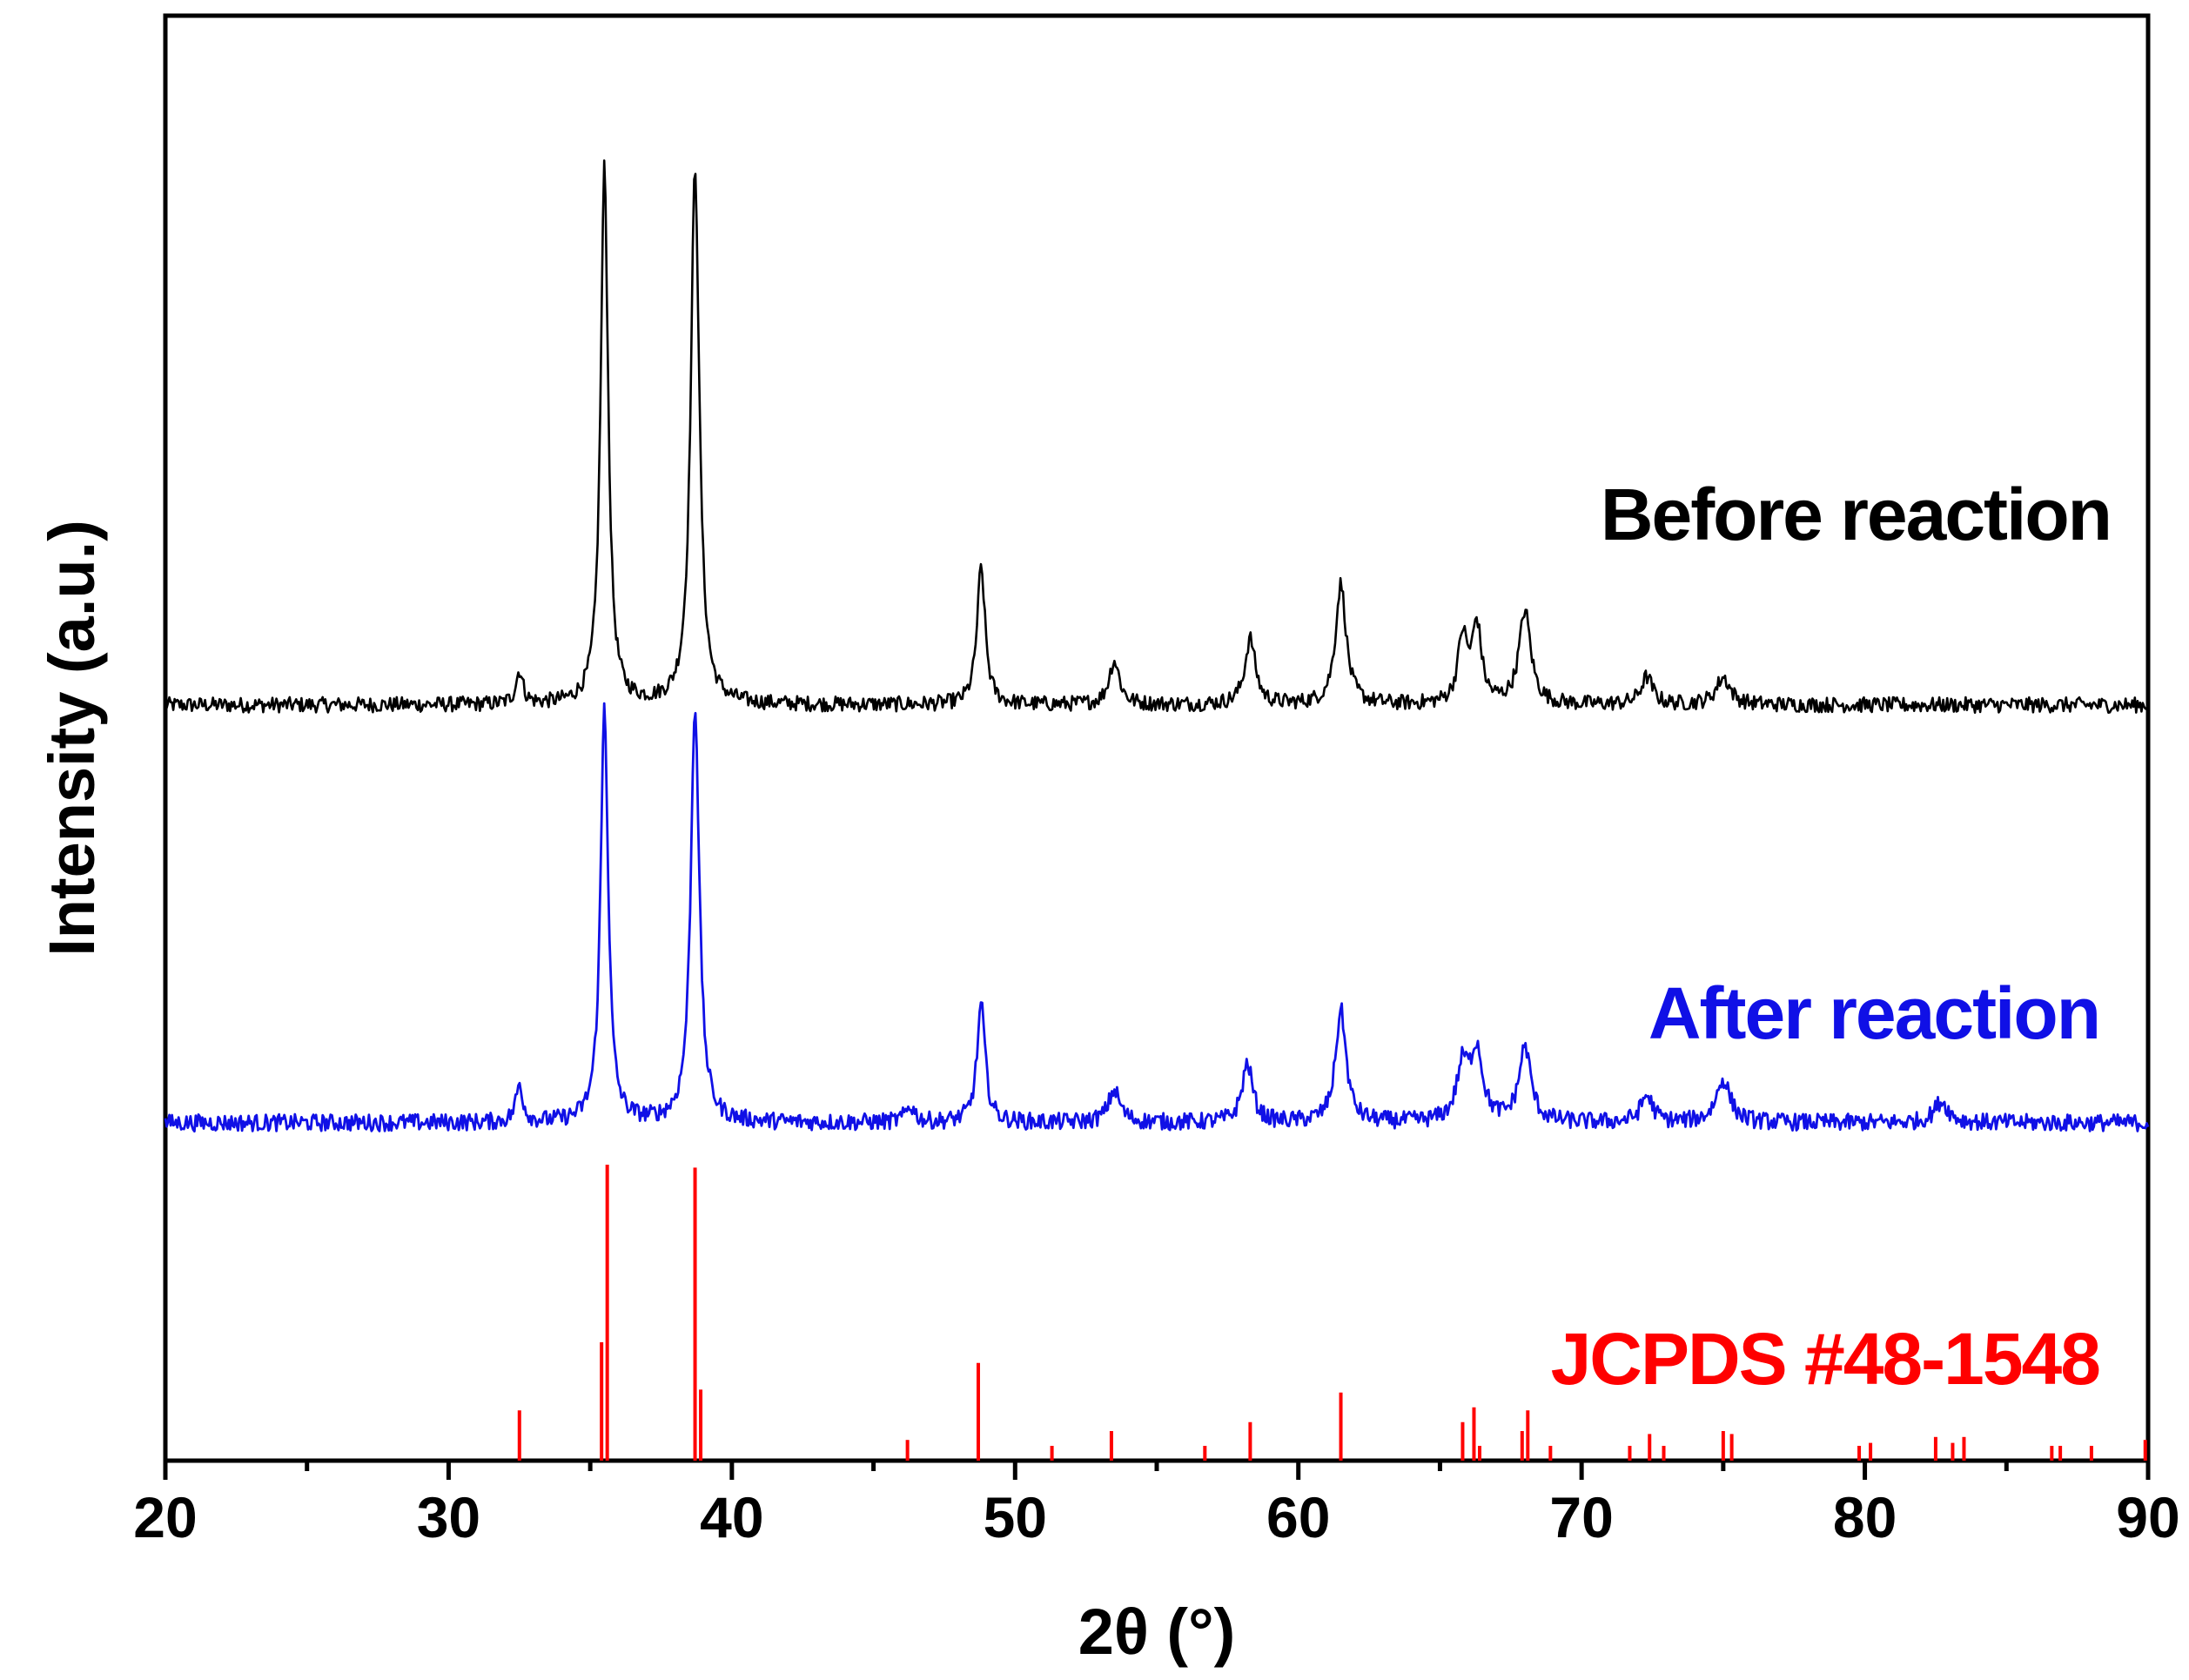  Describe the element at coordinates (1826, 1359) in the screenshot. I see `reference-label: JCPDS #48-1548` at that location.